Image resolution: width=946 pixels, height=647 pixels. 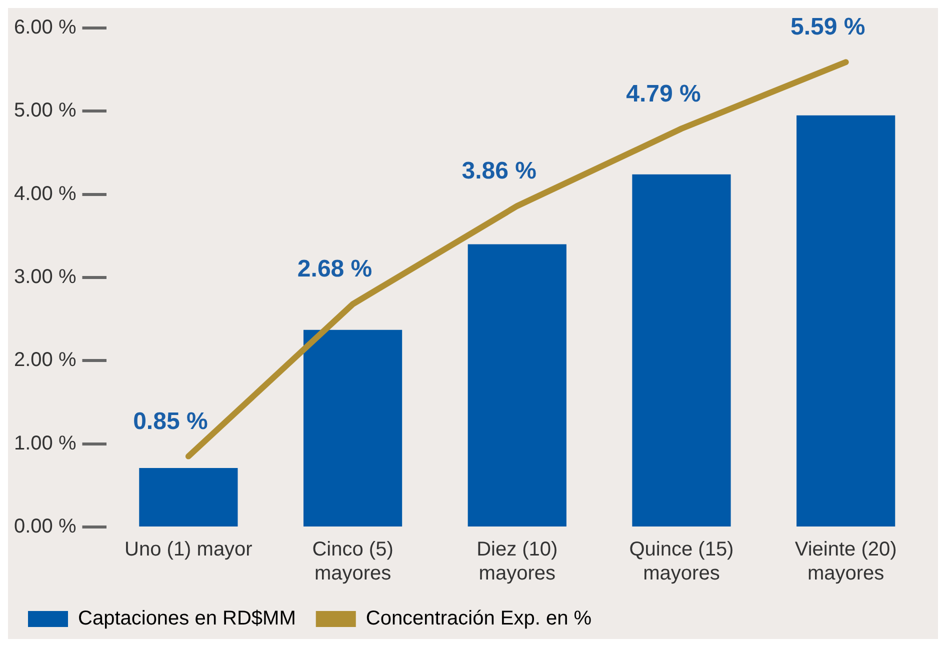 I want to click on y-tick-label: 4.00 %, so click(x=45, y=193).